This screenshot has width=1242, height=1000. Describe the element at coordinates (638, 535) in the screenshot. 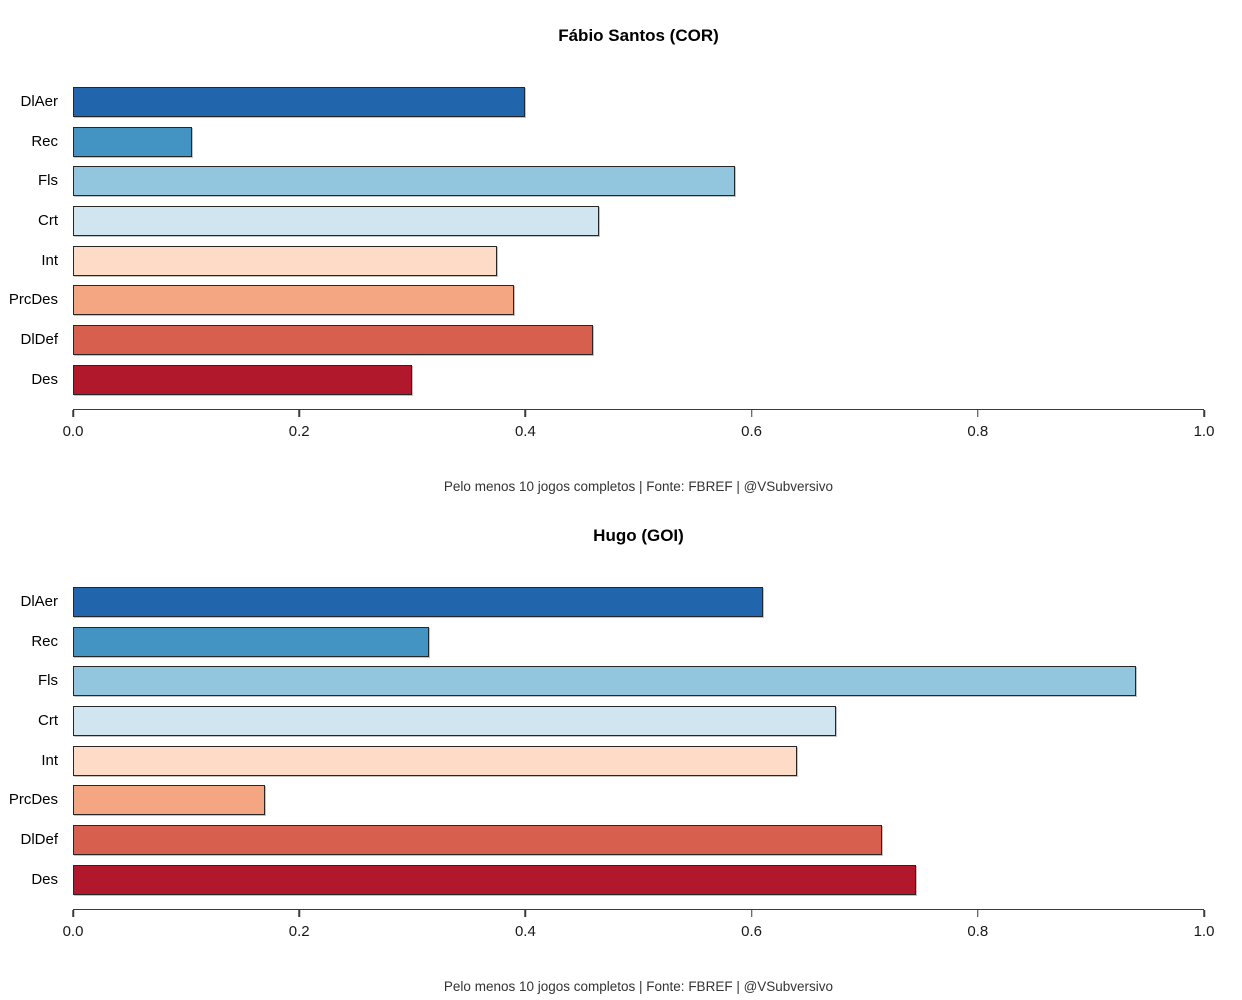

I see `chart-title: Hugo (GOI)` at that location.